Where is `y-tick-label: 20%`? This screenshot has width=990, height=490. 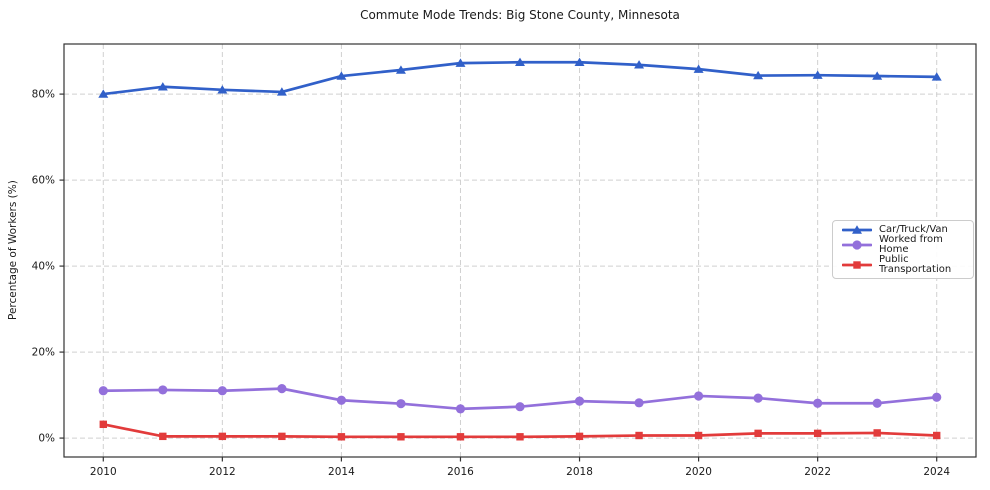 y-tick-label: 20% is located at coordinates (43, 353).